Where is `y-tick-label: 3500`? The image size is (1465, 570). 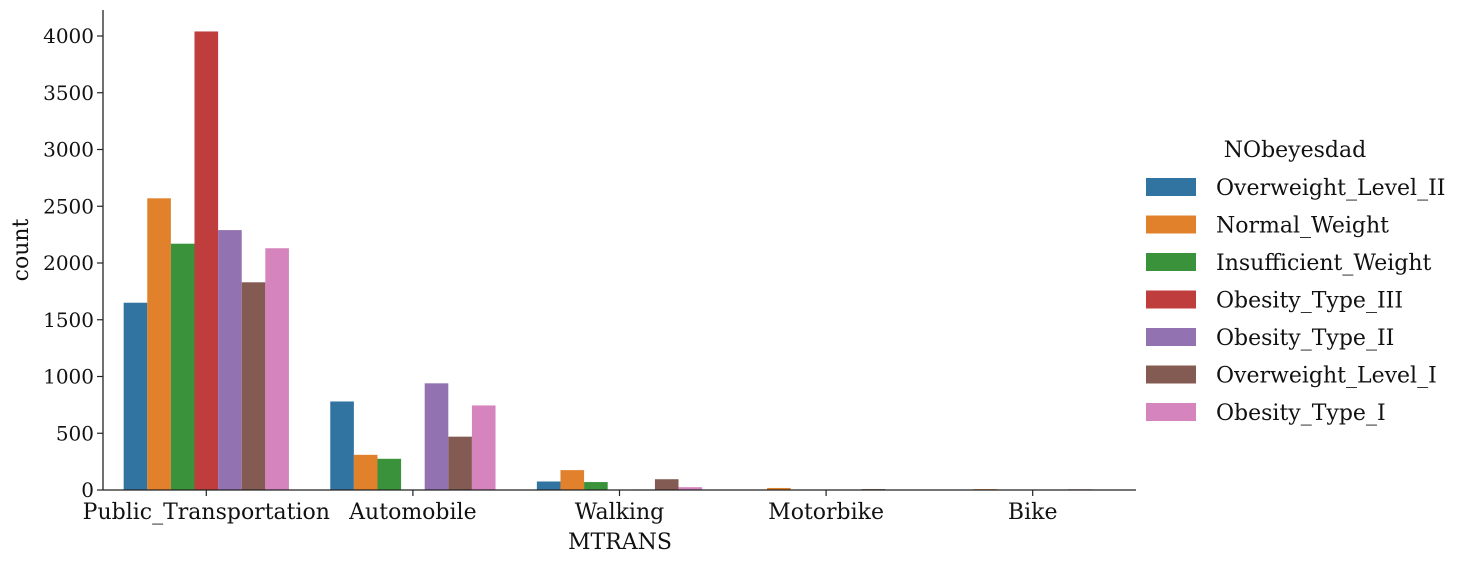 y-tick-label: 3500 is located at coordinates (68, 93).